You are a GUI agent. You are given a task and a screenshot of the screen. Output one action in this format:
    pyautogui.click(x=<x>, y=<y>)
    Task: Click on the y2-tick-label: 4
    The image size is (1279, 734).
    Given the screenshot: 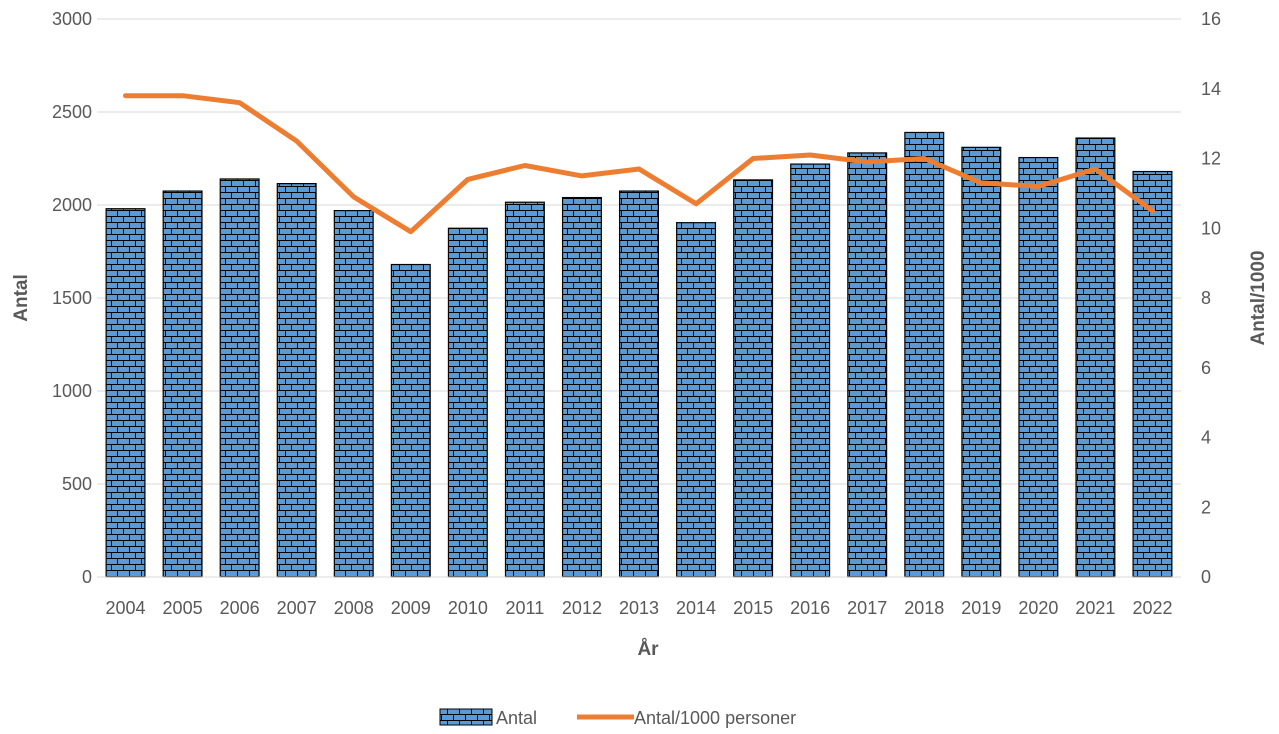 What is the action you would take?
    pyautogui.click(x=1206, y=438)
    